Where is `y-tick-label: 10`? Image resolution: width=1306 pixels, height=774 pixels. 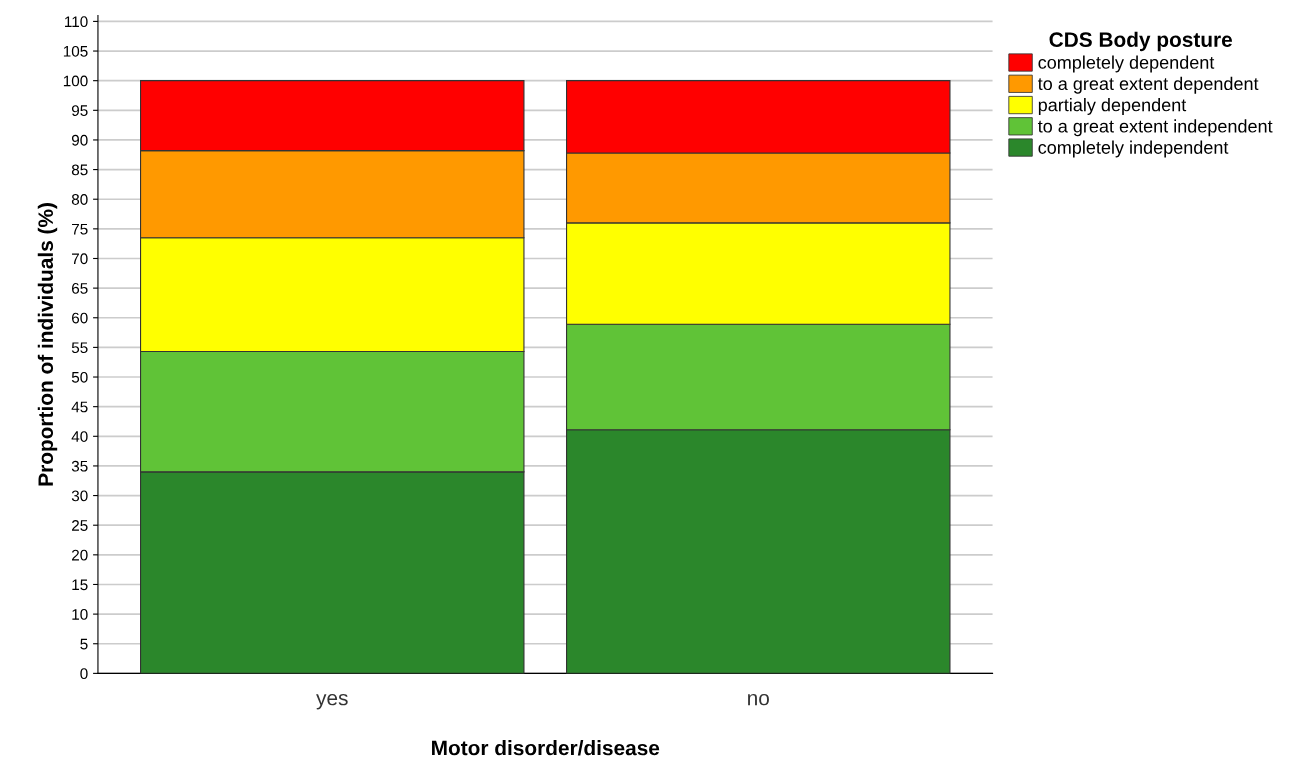
y-tick-label: 10 is located at coordinates (80, 614).